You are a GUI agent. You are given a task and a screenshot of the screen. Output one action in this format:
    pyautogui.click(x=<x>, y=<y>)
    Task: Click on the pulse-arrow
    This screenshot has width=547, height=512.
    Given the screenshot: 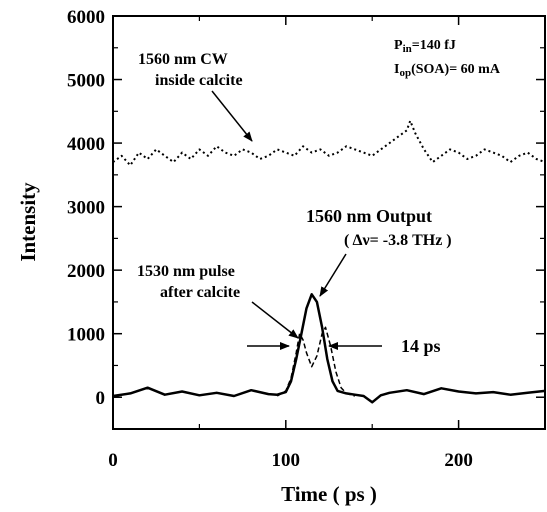 What is the action you would take?
    pyautogui.click(x=275, y=320)
    